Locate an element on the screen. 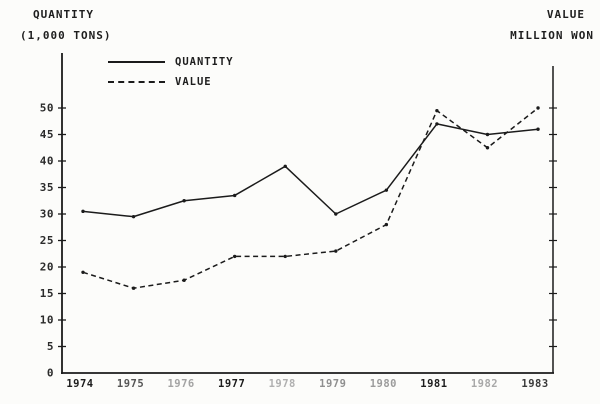 The height and width of the screenshot is (404, 600). solid-line-swatch-icon is located at coordinates (136, 62).